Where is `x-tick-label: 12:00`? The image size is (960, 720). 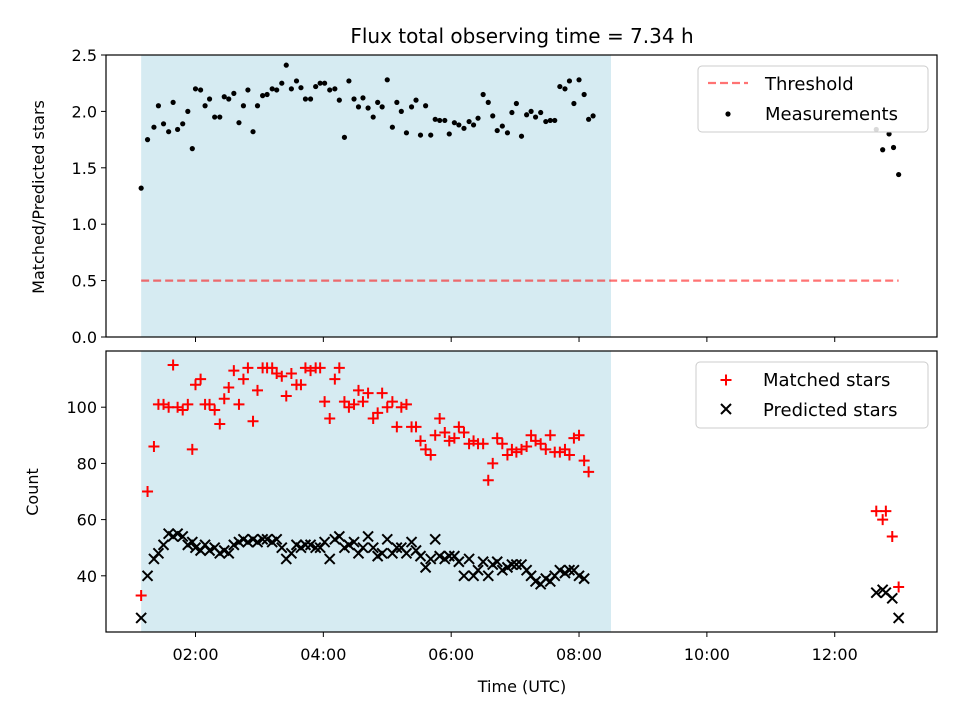
x-tick-label: 12:00 is located at coordinates (835, 654).